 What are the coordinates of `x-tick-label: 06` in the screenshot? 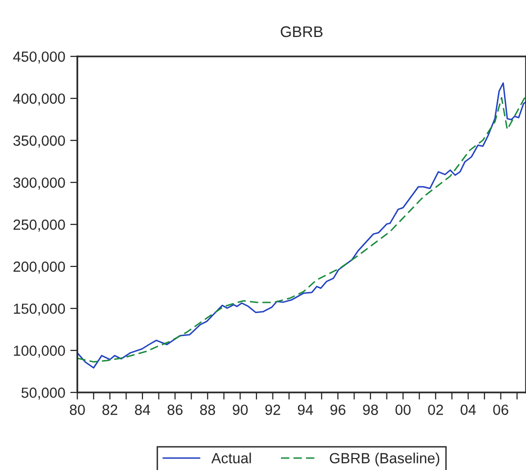 It's located at (500, 409).